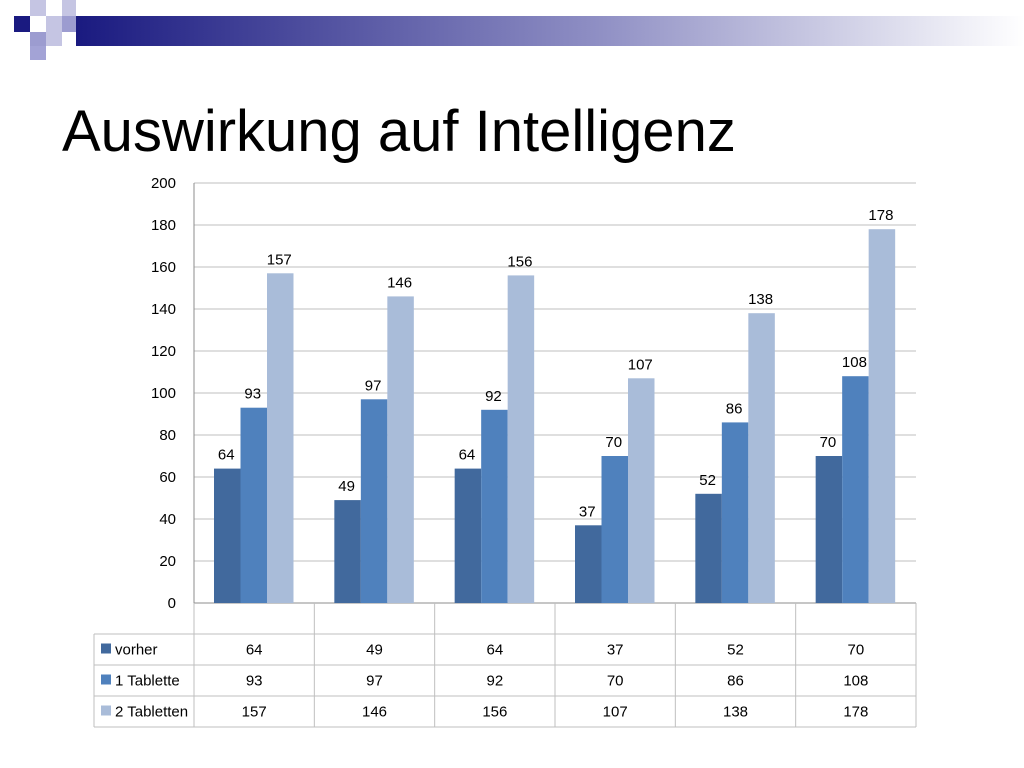 Image resolution: width=1024 pixels, height=768 pixels. Describe the element at coordinates (734, 408) in the screenshot. I see `data-label: 86` at that location.